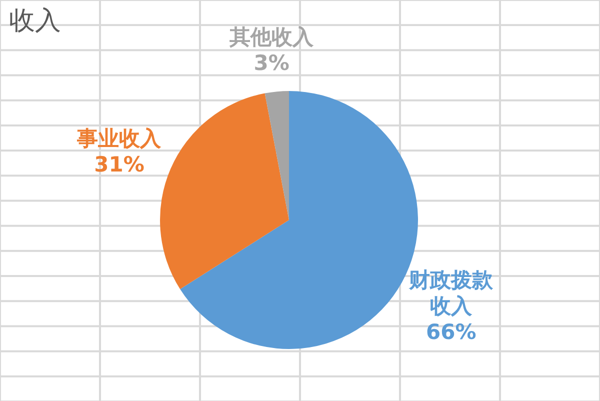 This screenshot has height=401, width=600. I want to click on data-label: 3%, so click(272, 63).